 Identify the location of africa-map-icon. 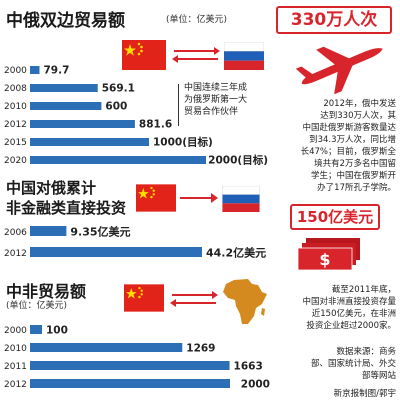
(245, 304).